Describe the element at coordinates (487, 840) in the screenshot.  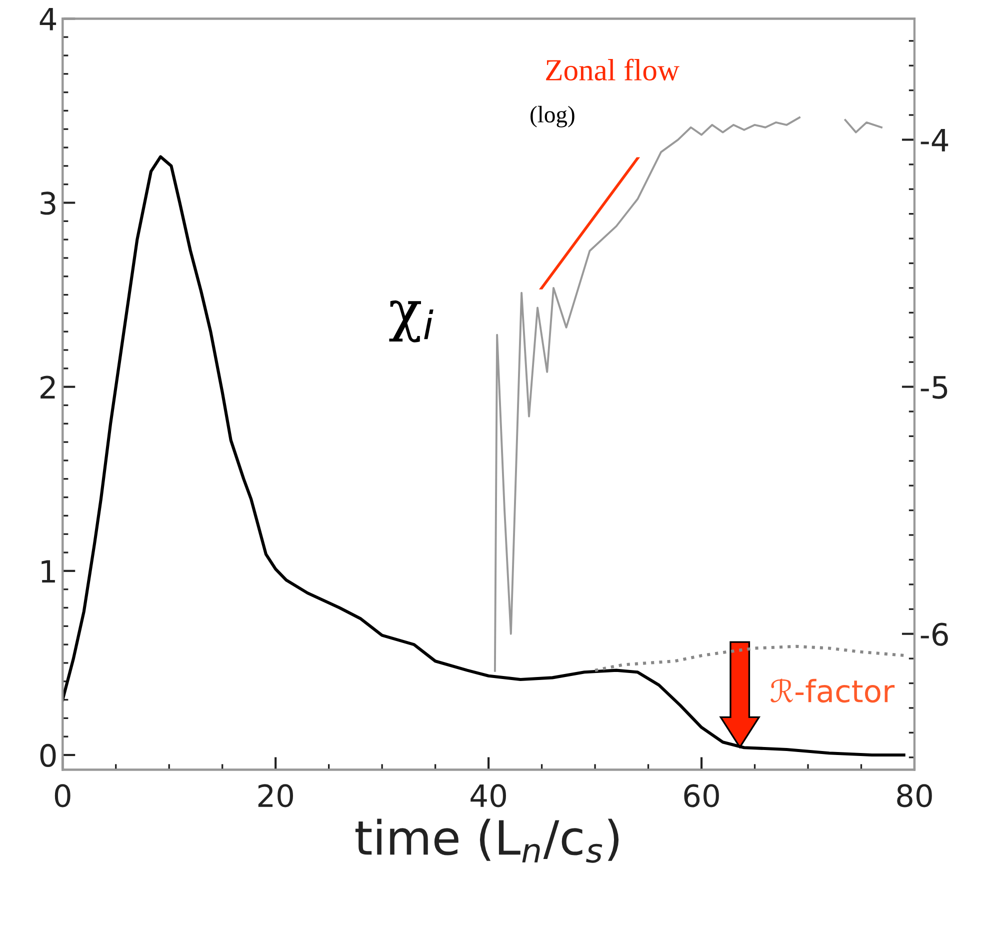
I see `x-axis-title: time (L$_{n}$/c$_{s}$)` at that location.